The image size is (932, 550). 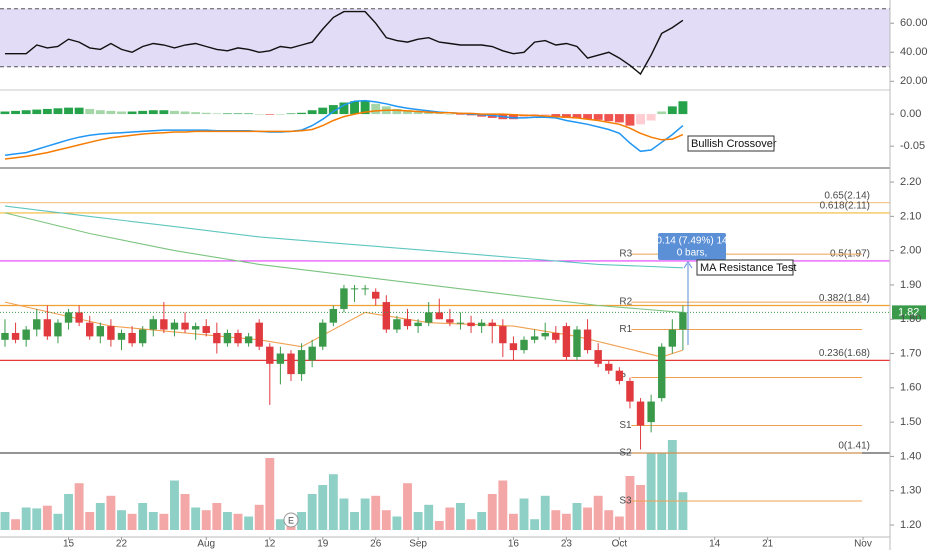 What do you see at coordinates (376, 544) in the screenshot?
I see `x-tick-label: 26` at bounding box center [376, 544].